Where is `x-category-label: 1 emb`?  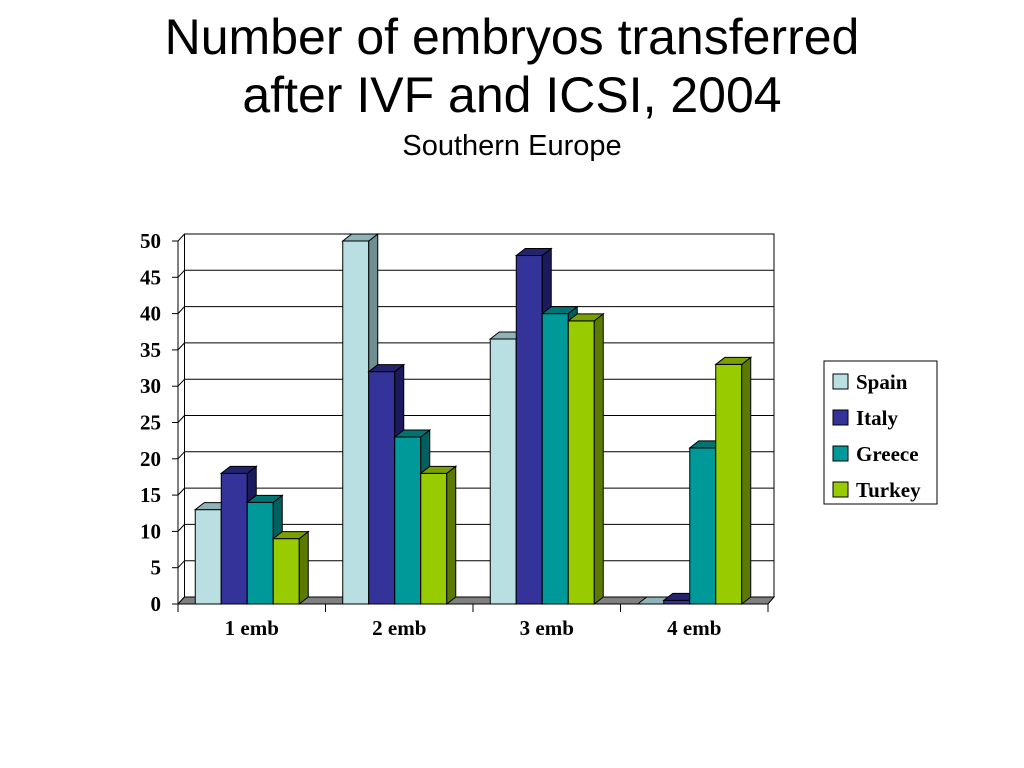
x-category-label: 1 emb is located at coordinates (252, 628).